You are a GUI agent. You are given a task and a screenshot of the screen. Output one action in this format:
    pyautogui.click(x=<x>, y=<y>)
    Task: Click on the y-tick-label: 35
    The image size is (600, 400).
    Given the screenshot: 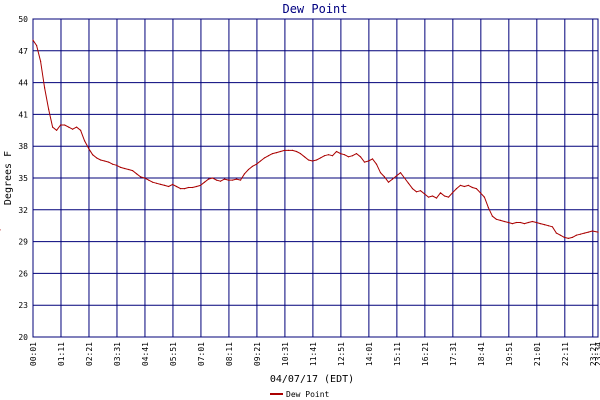 What is the action you would take?
    pyautogui.click(x=23, y=178)
    